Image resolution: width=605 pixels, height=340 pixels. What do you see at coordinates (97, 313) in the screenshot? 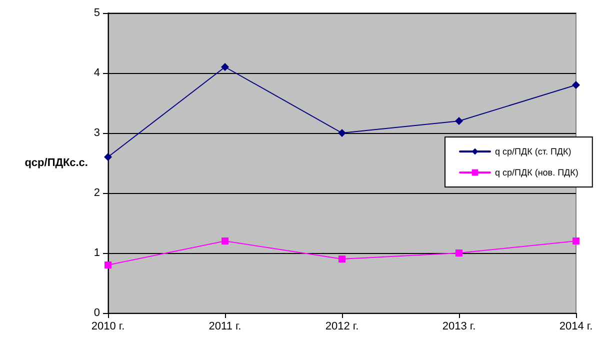
I see `y-tick-label: 0` at bounding box center [97, 313].